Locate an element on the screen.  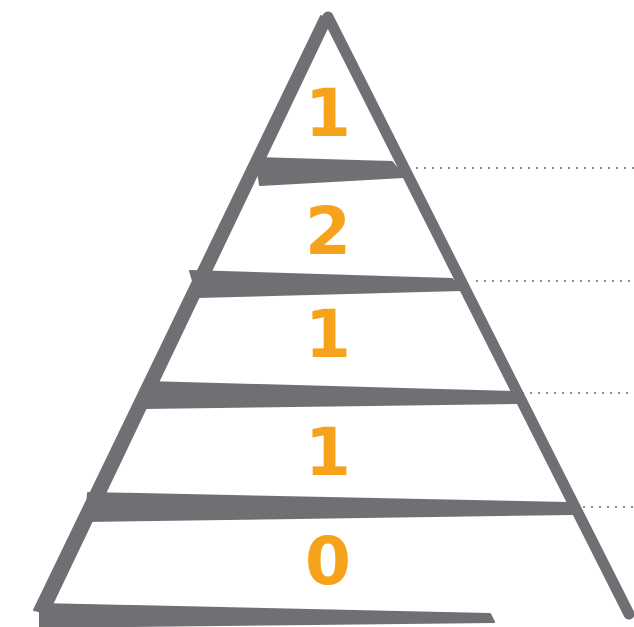
level-1-label: 1 is located at coordinates (328, 113).